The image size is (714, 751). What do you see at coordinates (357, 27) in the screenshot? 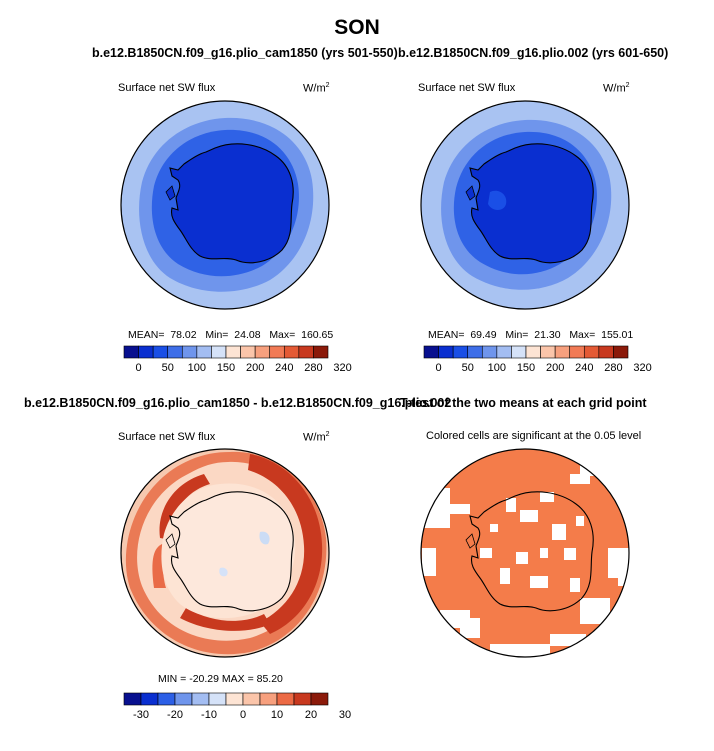
I see `main-title: SON` at bounding box center [357, 27].